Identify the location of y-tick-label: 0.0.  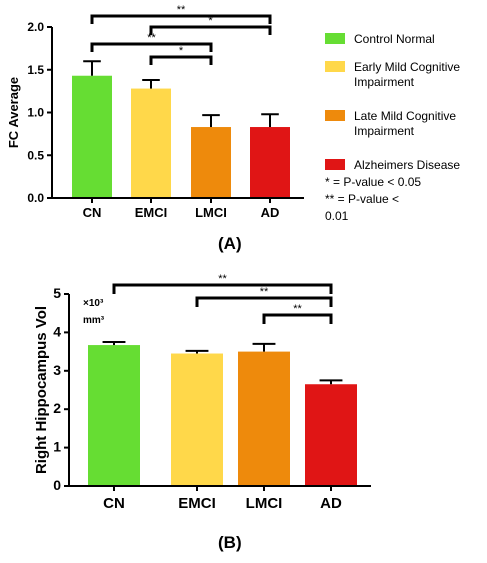
(35, 198).